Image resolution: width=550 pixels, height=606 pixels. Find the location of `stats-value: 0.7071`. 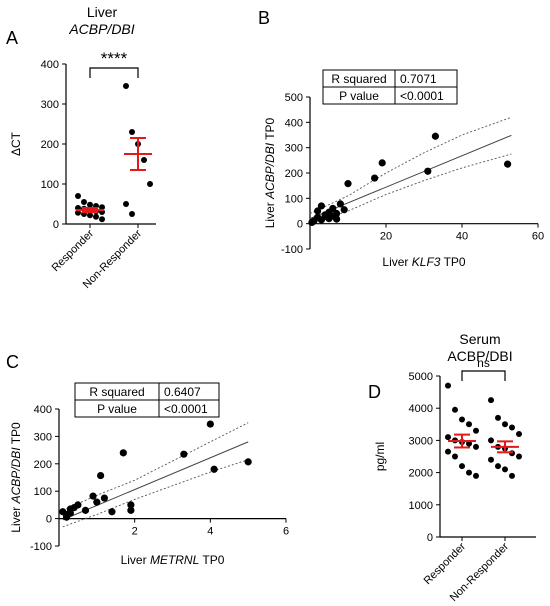

stats-value: 0.7071 is located at coordinates (418, 79).